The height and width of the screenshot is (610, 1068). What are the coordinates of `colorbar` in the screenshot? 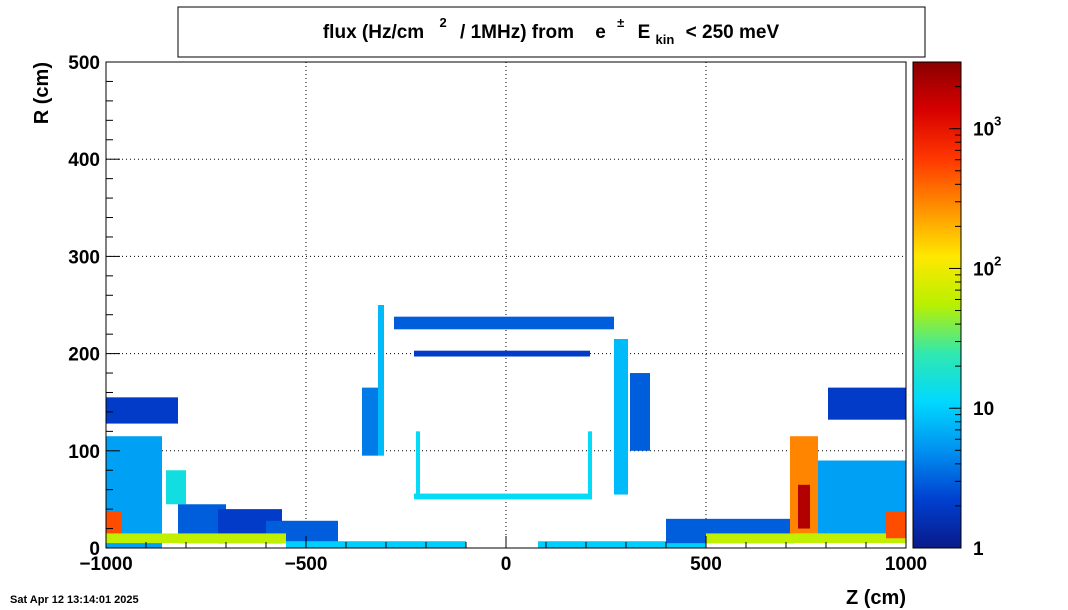 It's located at (937, 305).